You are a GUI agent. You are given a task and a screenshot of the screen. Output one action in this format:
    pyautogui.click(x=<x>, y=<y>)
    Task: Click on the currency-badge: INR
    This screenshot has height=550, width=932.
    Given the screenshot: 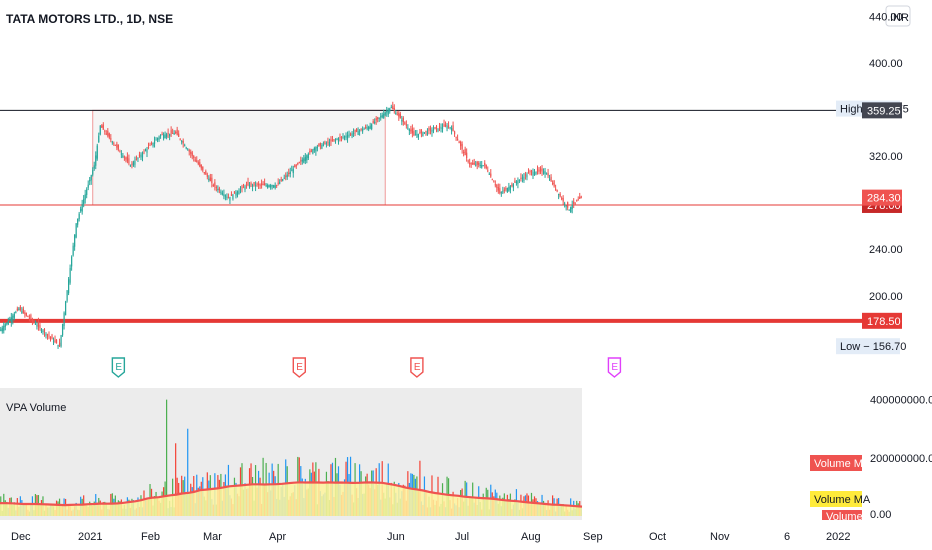 What is the action you would take?
    pyautogui.click(x=899, y=18)
    